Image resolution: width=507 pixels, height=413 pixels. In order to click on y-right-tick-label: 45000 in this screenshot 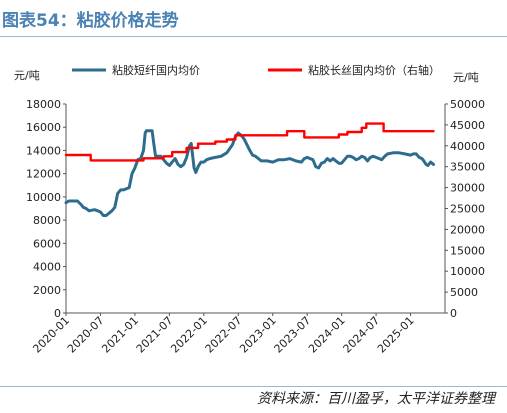, I will do `click(467, 125)`.